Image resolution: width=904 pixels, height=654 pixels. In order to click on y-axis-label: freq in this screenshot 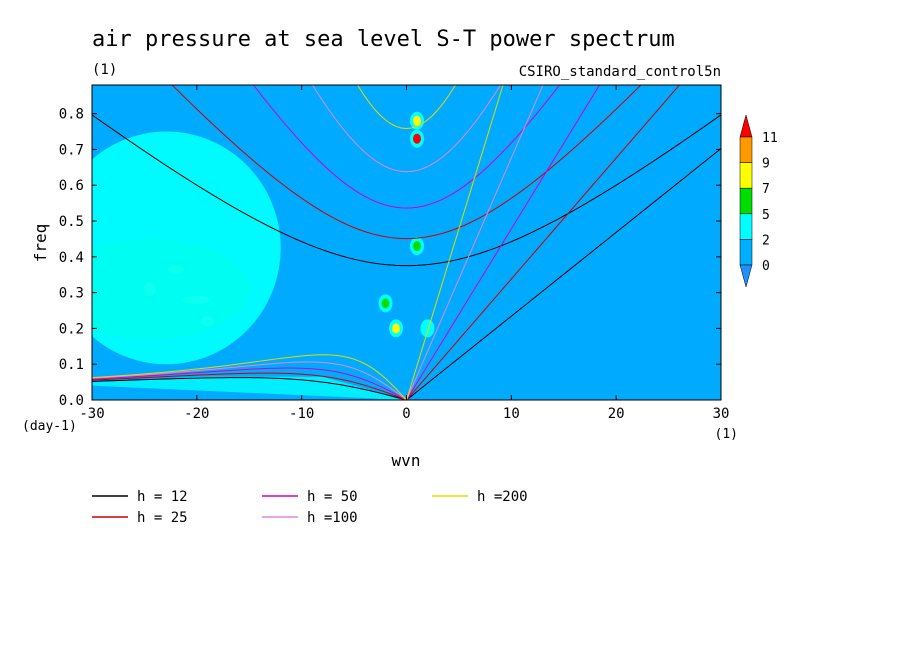, I will do `click(40, 243)`.